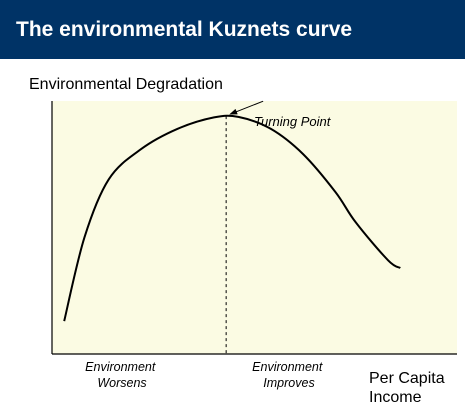 Image resolution: width=465 pixels, height=415 pixels. Describe the element at coordinates (288, 383) in the screenshot. I see `annotation-improves-line-2: Improves` at that location.